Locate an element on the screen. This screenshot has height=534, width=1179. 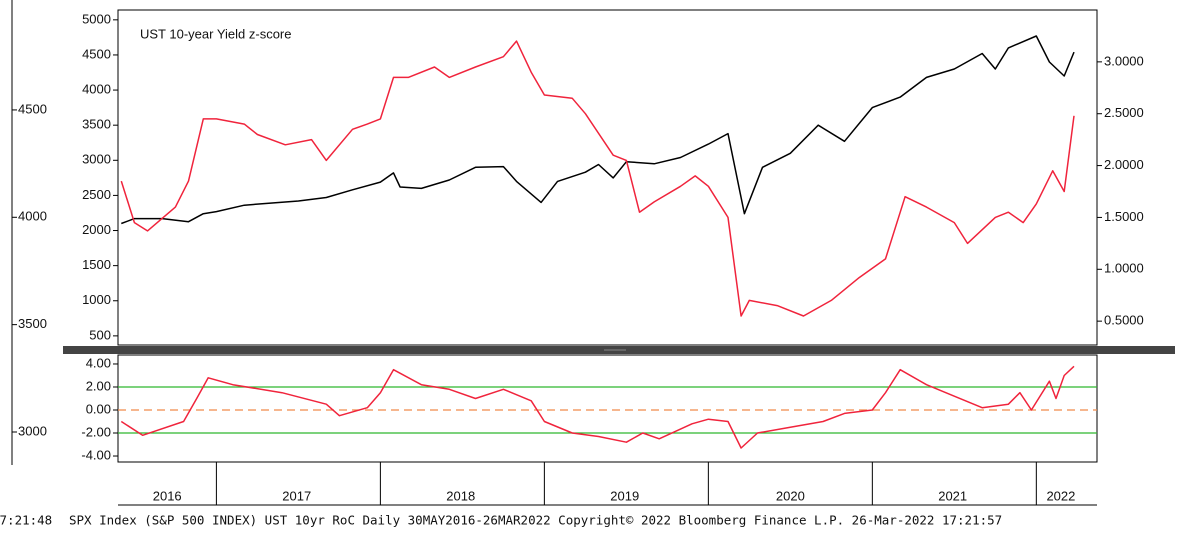
y2-tick-label: 1.5000 is located at coordinates (1124, 216).